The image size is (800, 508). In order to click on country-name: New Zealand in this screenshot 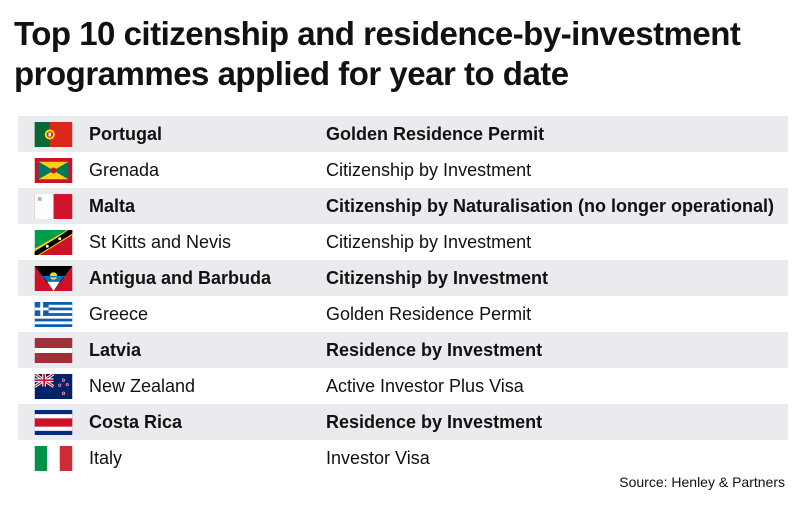, I will do `click(142, 385)`.